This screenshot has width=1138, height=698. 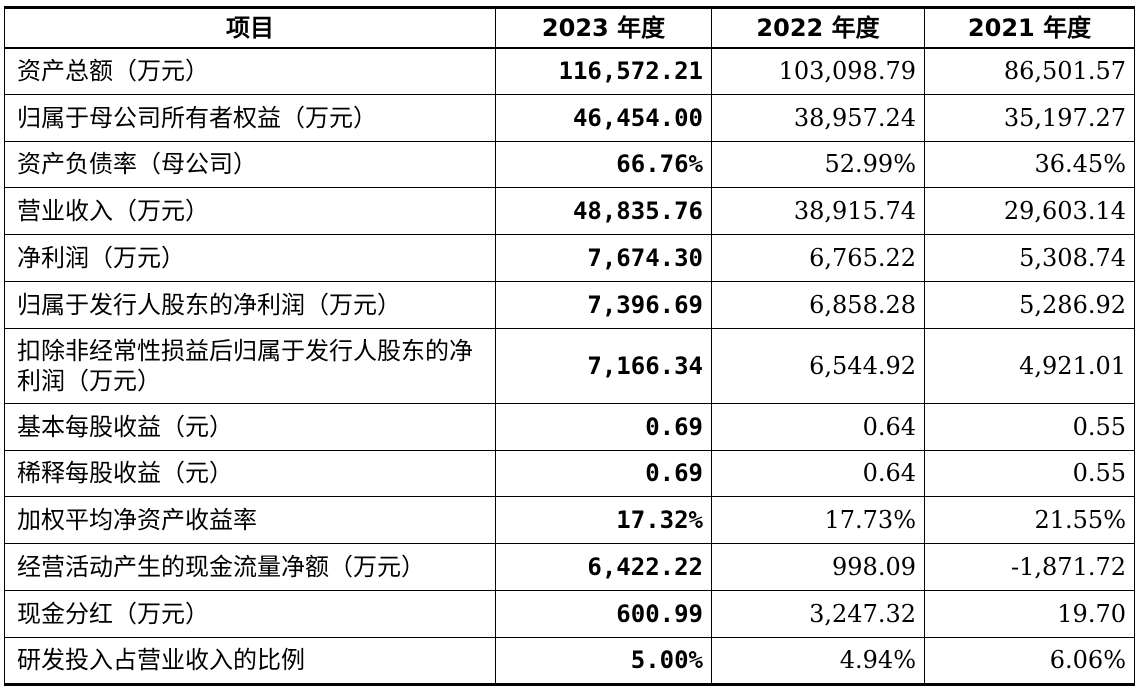 I want to click on value-2022: 3,247.32, so click(x=818, y=614).